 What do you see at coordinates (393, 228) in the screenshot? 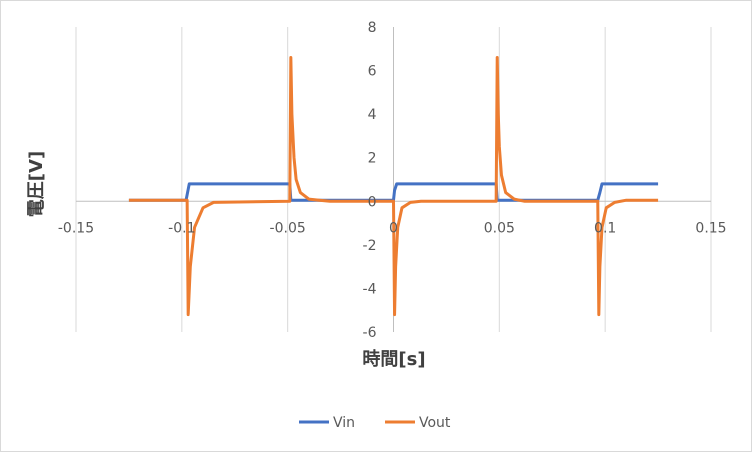
I see `x-tick-label: 0` at bounding box center [393, 228].